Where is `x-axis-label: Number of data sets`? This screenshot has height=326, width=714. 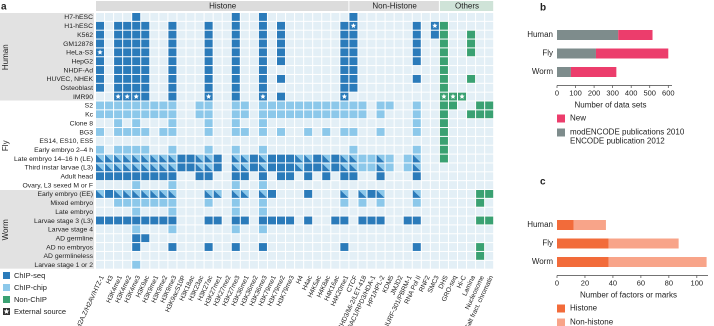
x-axis-label: Number of data sets is located at coordinates (610, 105).